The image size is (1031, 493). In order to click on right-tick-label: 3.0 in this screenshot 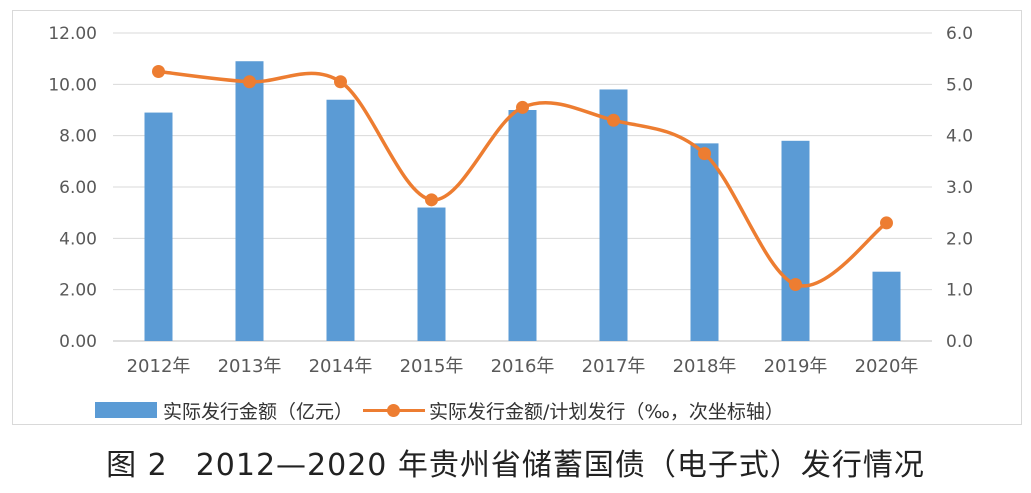, I will do `click(959, 188)`.